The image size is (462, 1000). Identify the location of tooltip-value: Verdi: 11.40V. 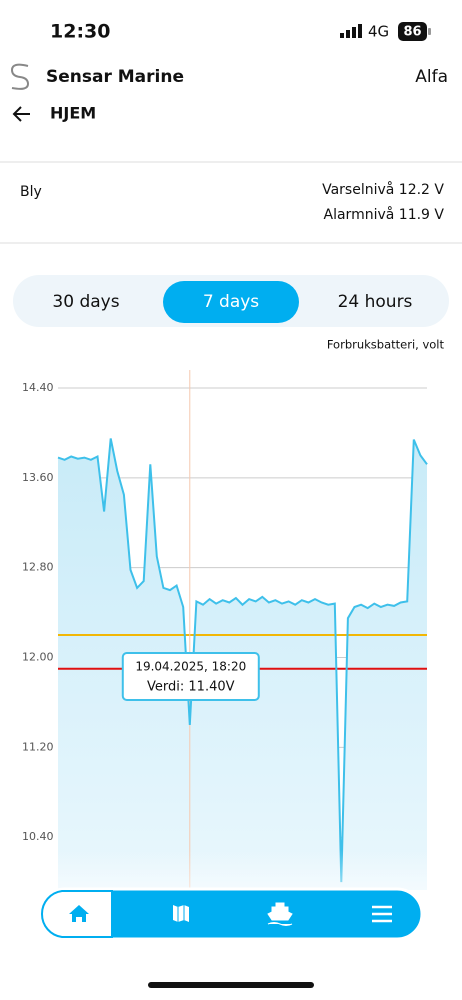
(191, 687).